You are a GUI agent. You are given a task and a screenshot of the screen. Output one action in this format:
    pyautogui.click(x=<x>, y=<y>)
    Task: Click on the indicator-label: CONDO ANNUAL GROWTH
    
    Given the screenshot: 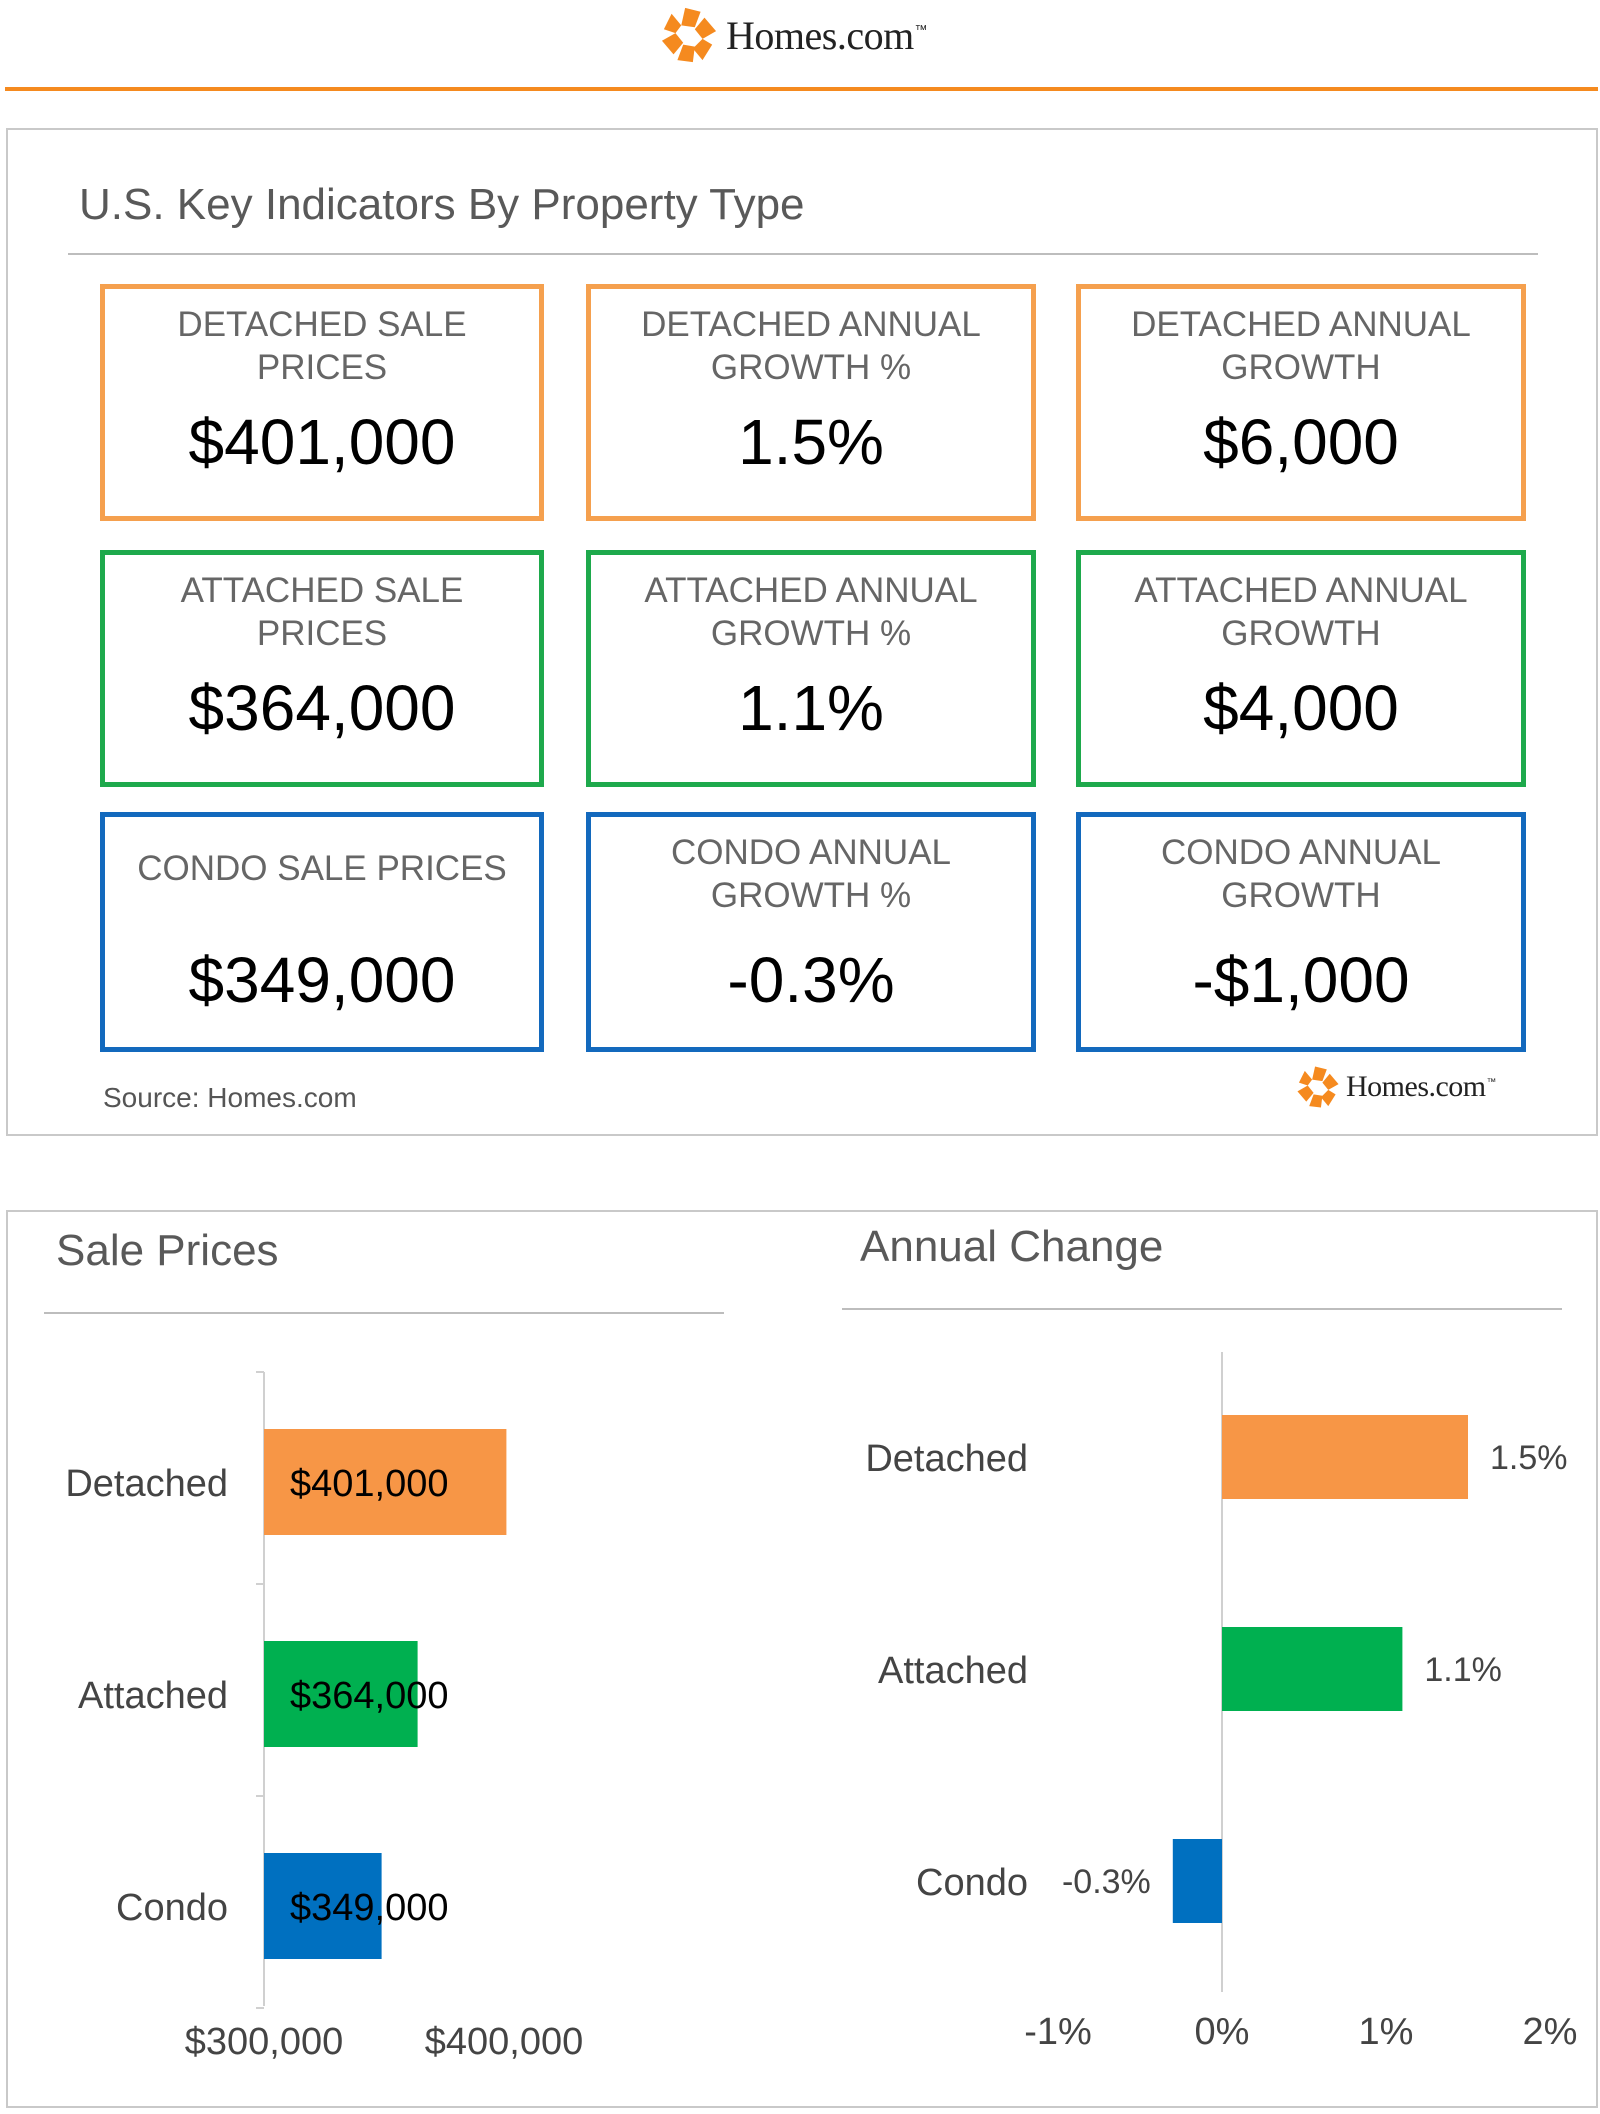 What is the action you would take?
    pyautogui.click(x=1301, y=874)
    